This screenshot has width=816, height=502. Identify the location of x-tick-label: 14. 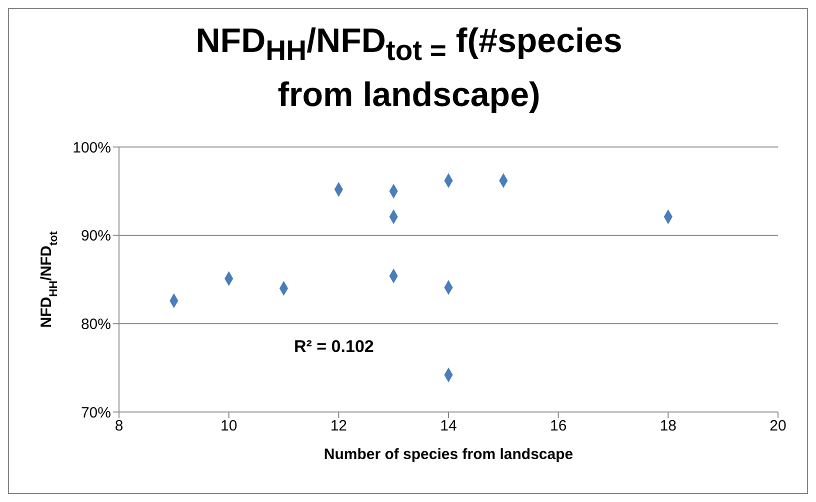
(448, 426).